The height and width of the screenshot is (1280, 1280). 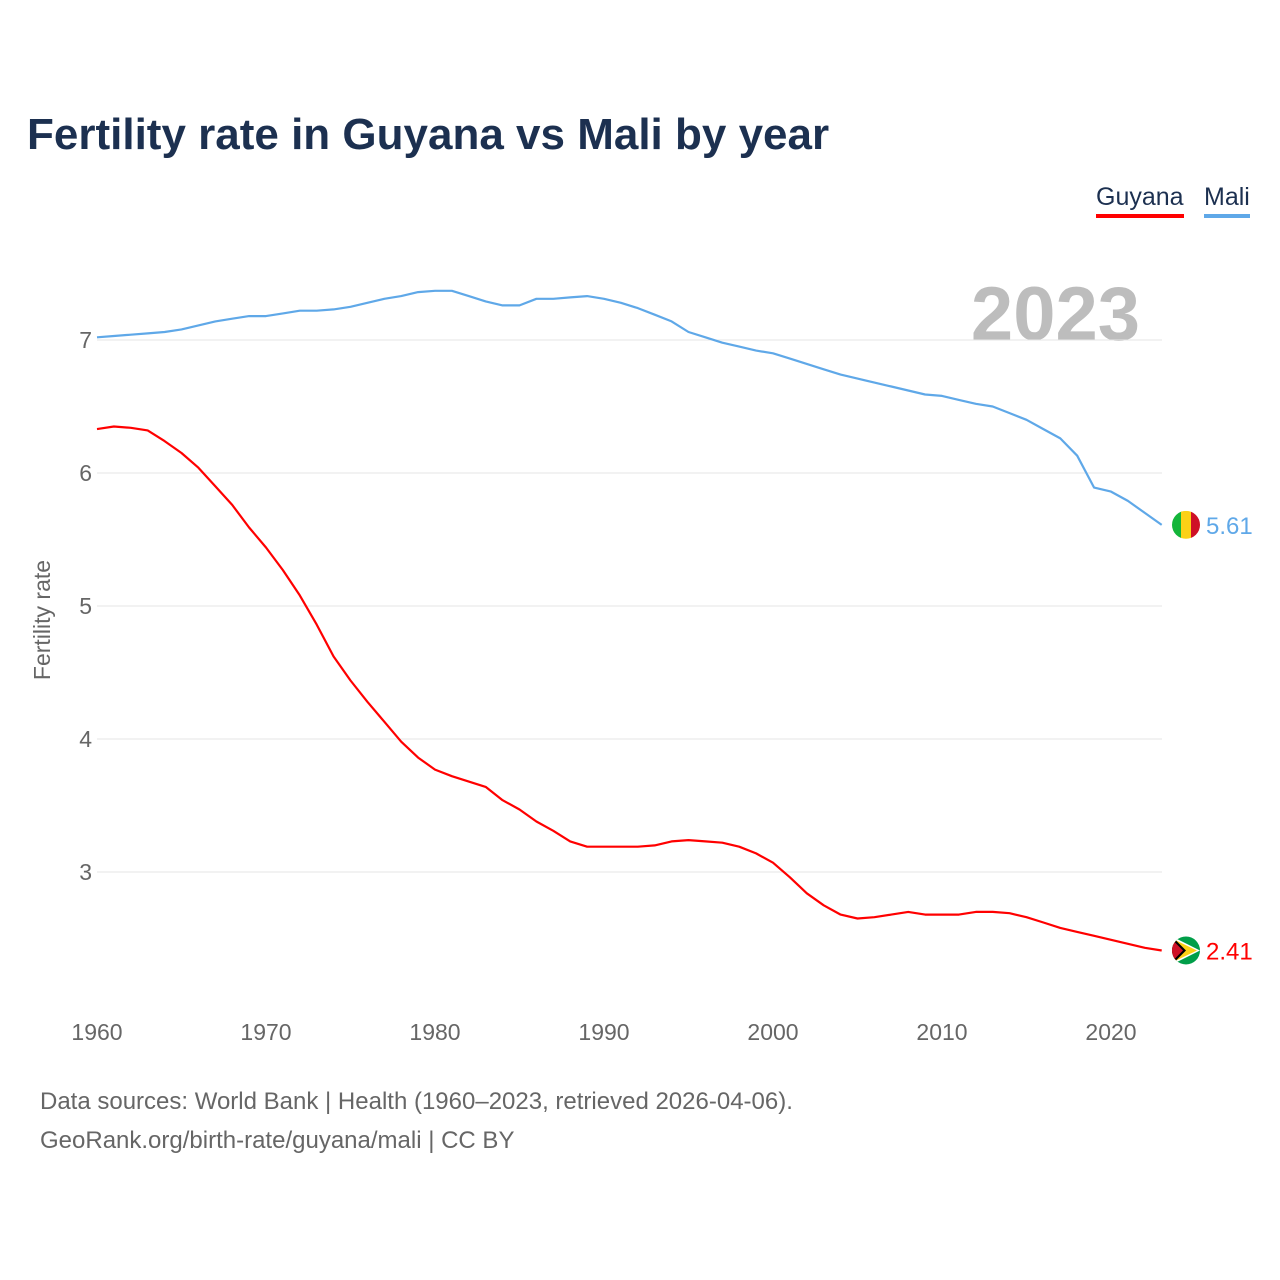 I want to click on legend-item-mali: Mali, so click(x=1227, y=200).